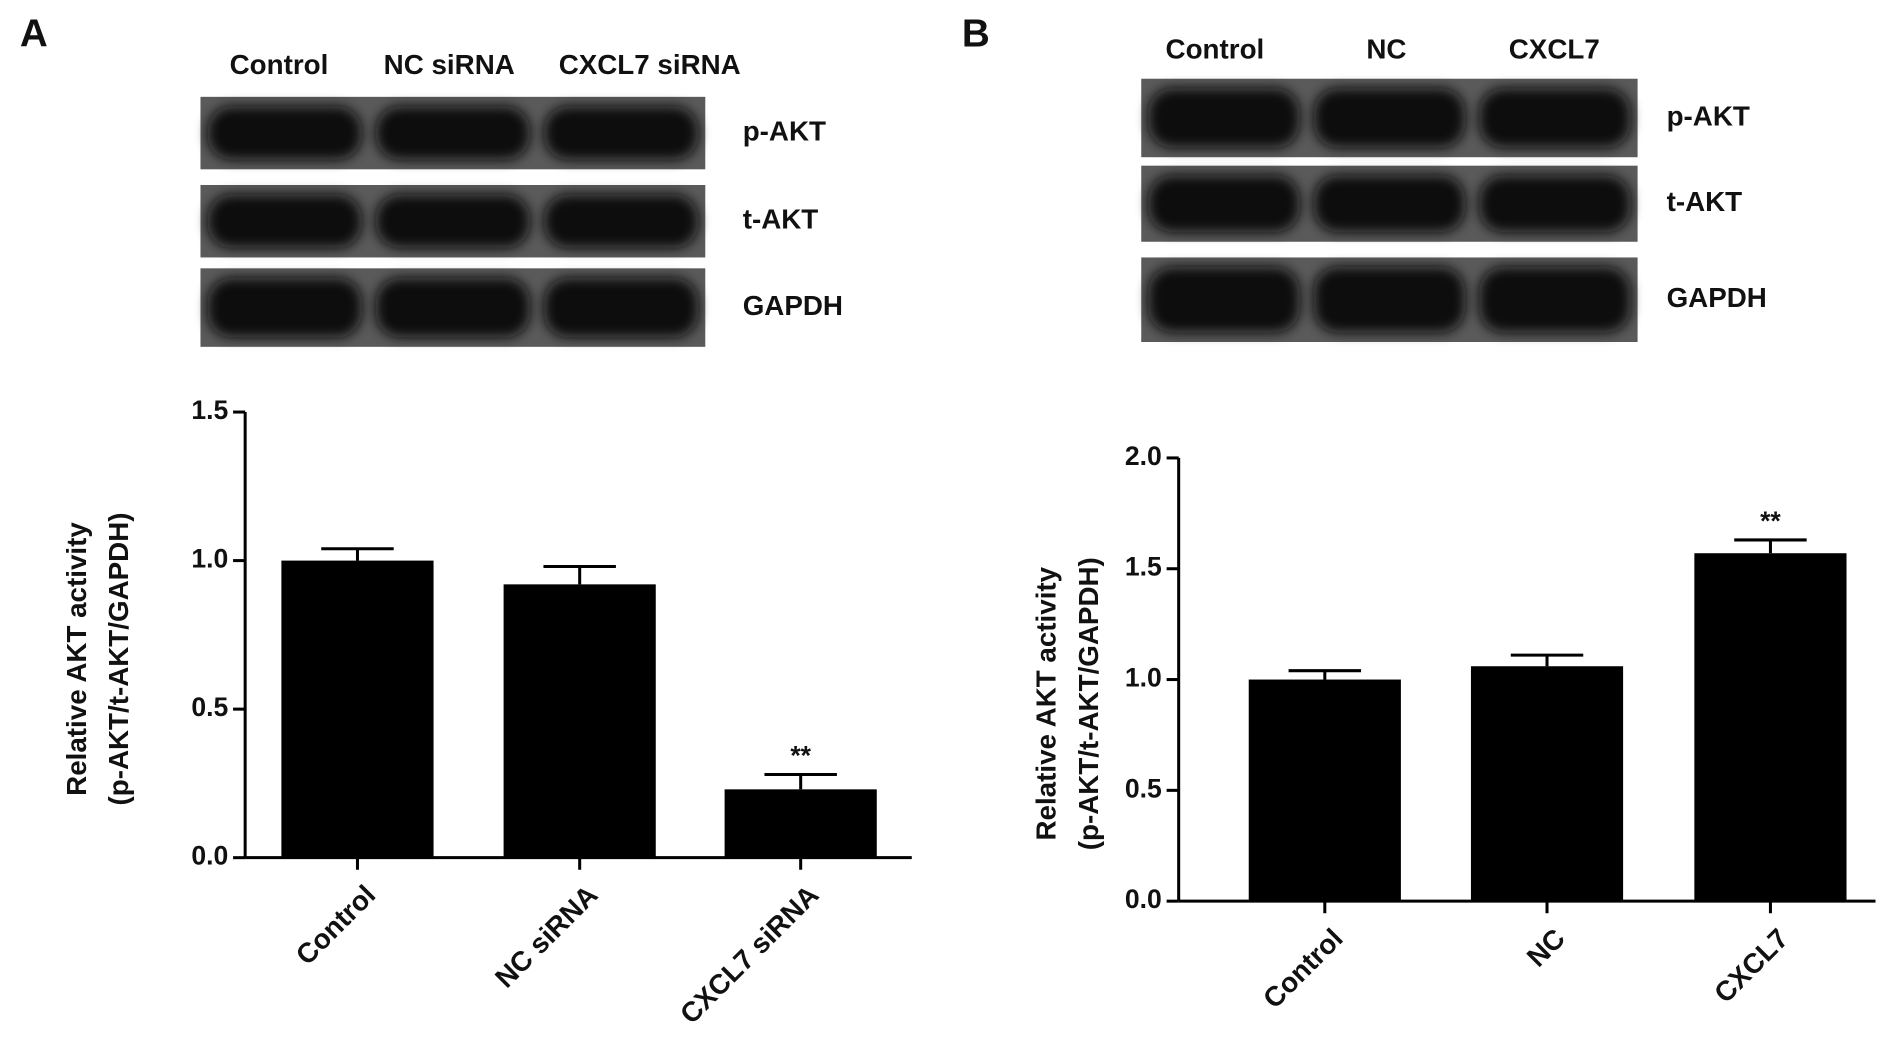 The image size is (1890, 1062). Describe the element at coordinates (976, 34) in the screenshot. I see `panel-label: B` at that location.